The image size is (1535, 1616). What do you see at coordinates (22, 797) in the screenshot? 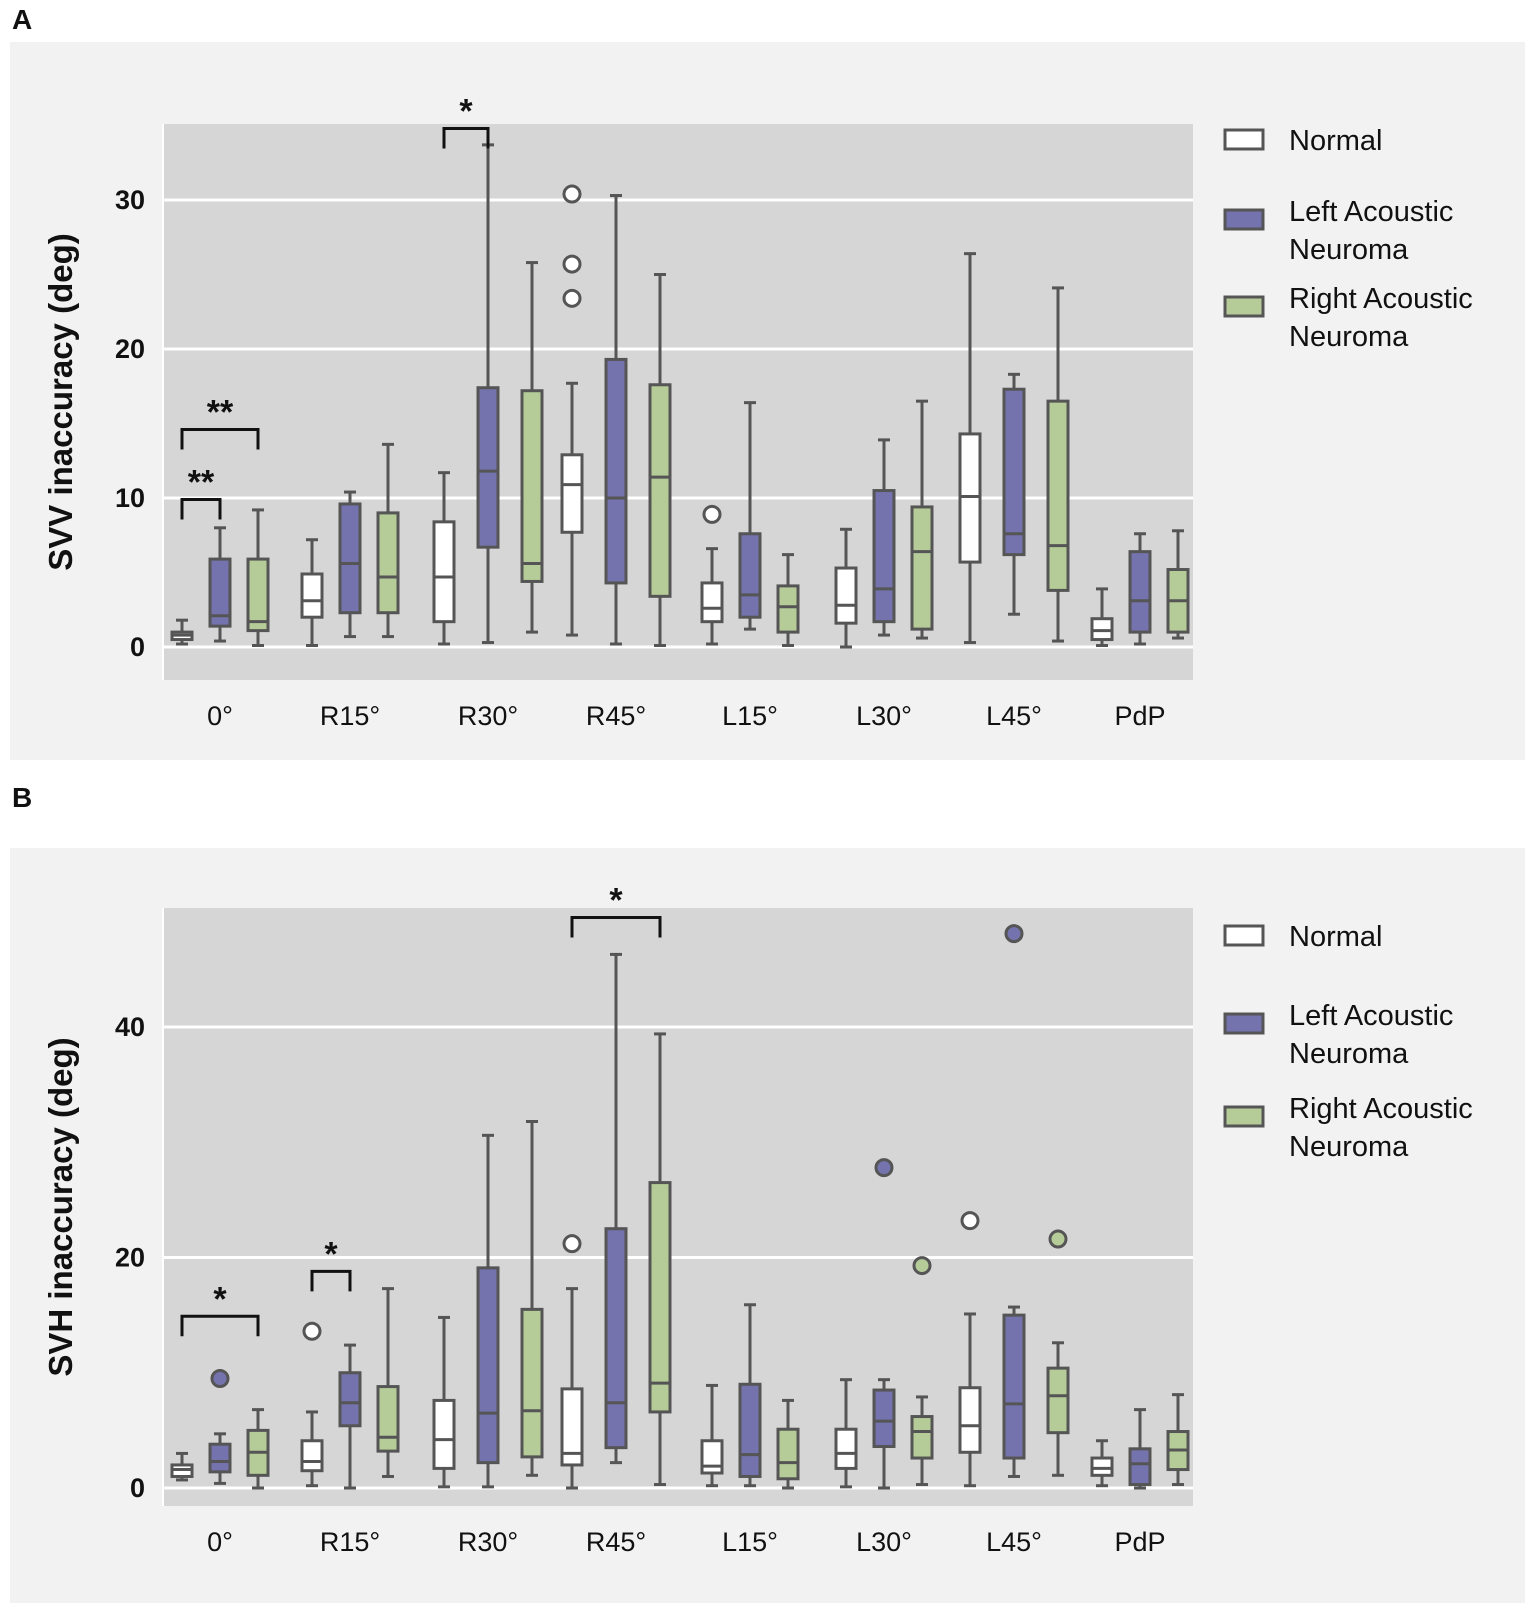
I see `panel-b-label: B` at bounding box center [22, 797].